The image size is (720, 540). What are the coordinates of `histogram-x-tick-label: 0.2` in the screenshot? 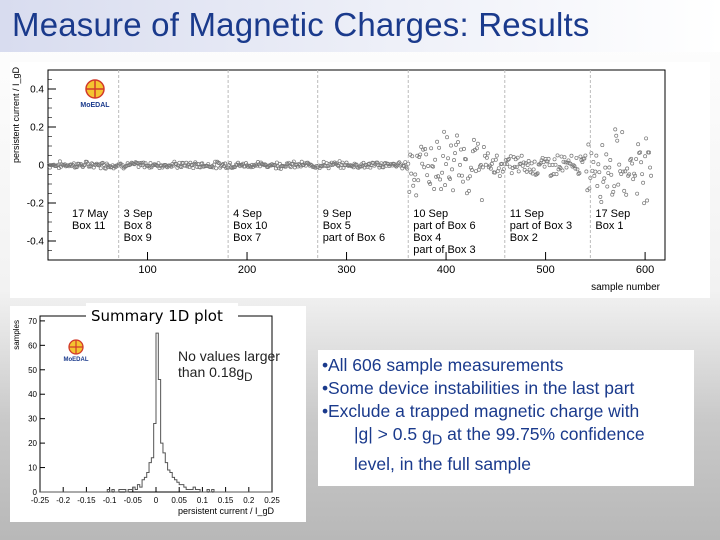 It's located at (249, 500).